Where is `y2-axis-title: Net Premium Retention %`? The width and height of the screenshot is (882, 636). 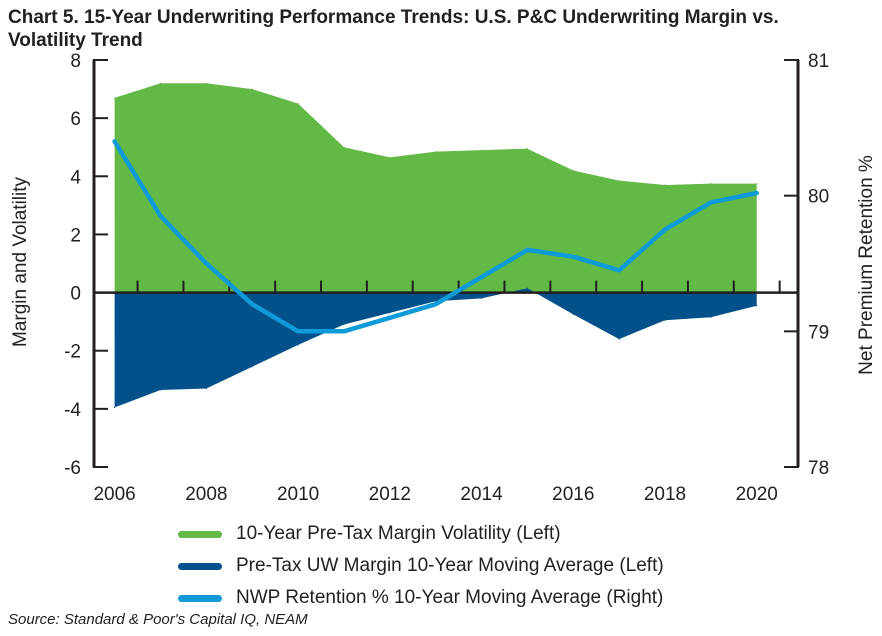
y2-axis-title: Net Premium Retention % is located at coordinates (866, 265).